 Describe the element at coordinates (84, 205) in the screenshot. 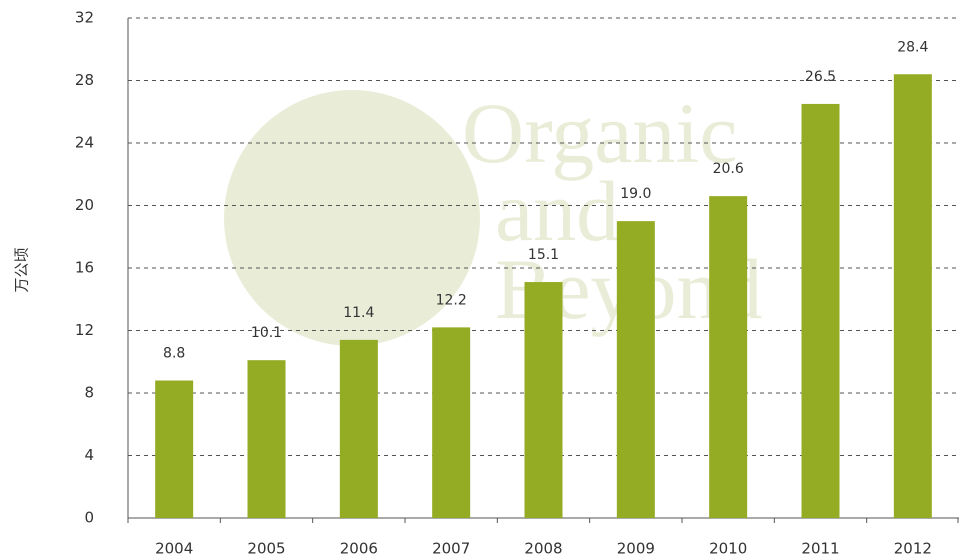

I see `y-tick-label: 20` at that location.